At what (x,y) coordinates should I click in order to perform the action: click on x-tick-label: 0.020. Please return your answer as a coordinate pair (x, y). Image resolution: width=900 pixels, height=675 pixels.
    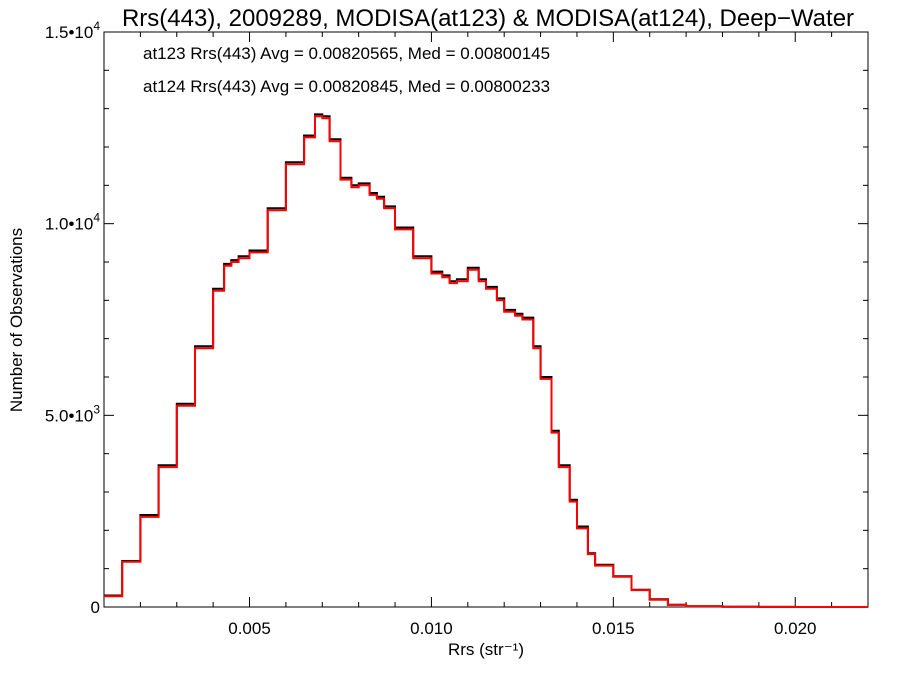
    Looking at the image, I should click on (795, 628).